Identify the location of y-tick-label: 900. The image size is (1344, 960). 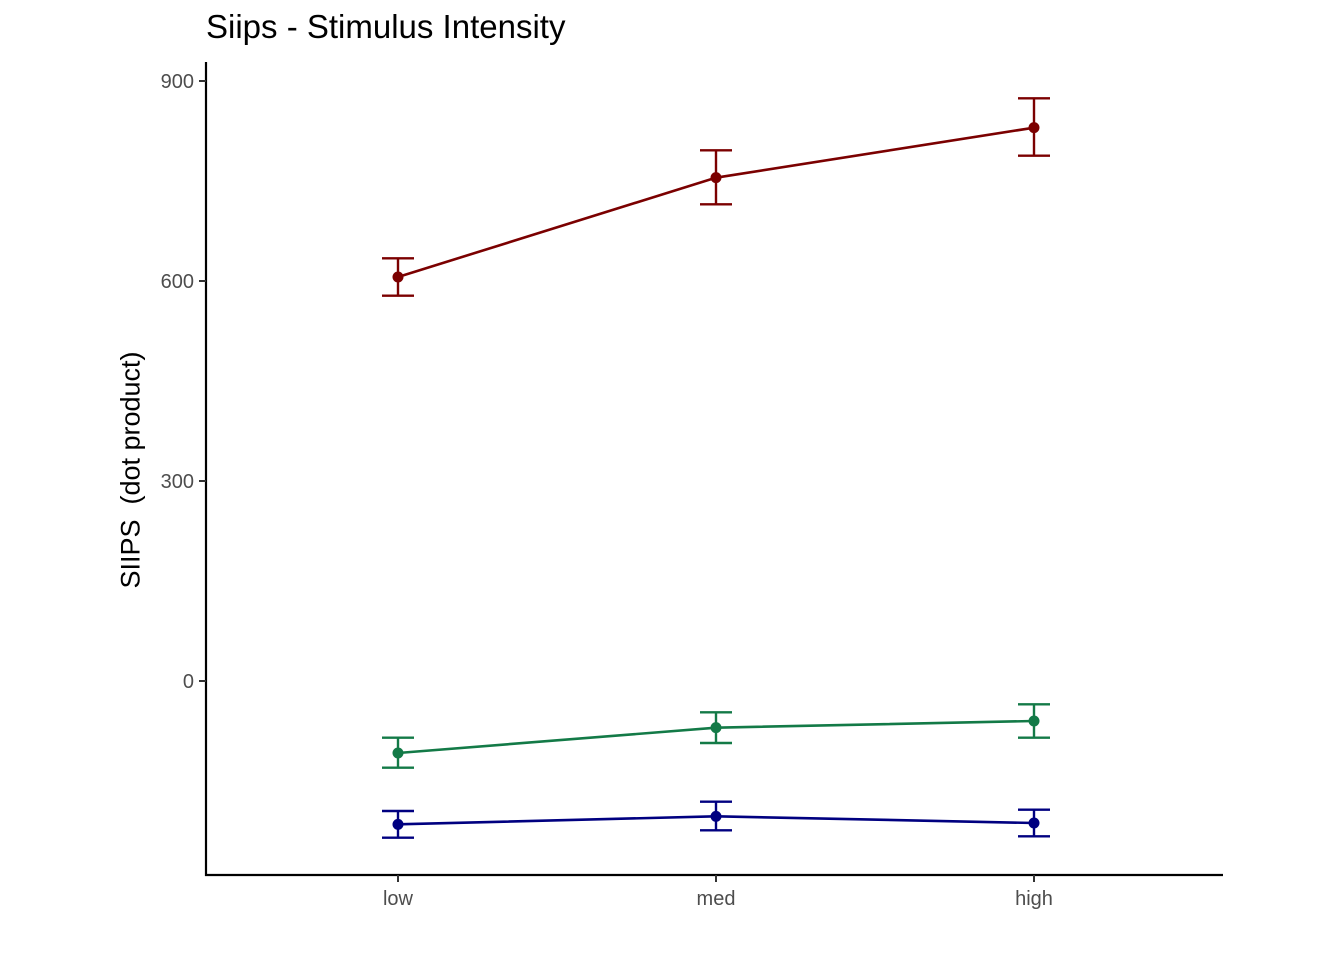
(177, 82).